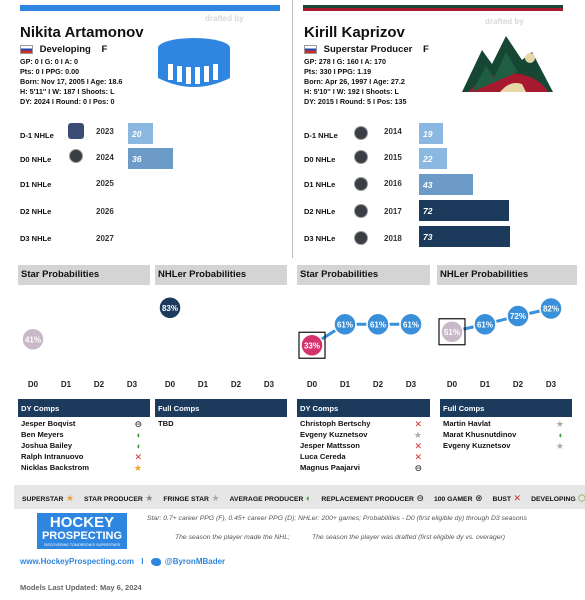 This screenshot has width=585, height=600. What do you see at coordinates (132, 384) in the screenshot?
I see `x-tick-label: D3` at bounding box center [132, 384].